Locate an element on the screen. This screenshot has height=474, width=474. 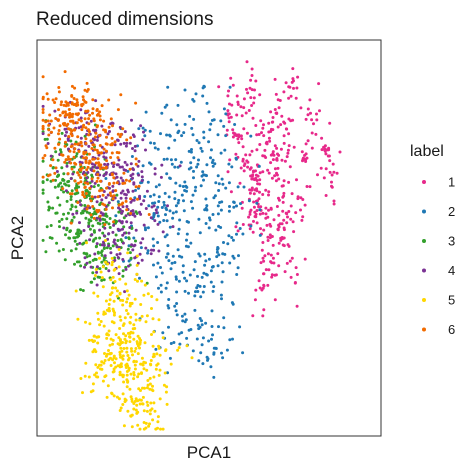
legend-label-2: 2 is located at coordinates (451, 211).